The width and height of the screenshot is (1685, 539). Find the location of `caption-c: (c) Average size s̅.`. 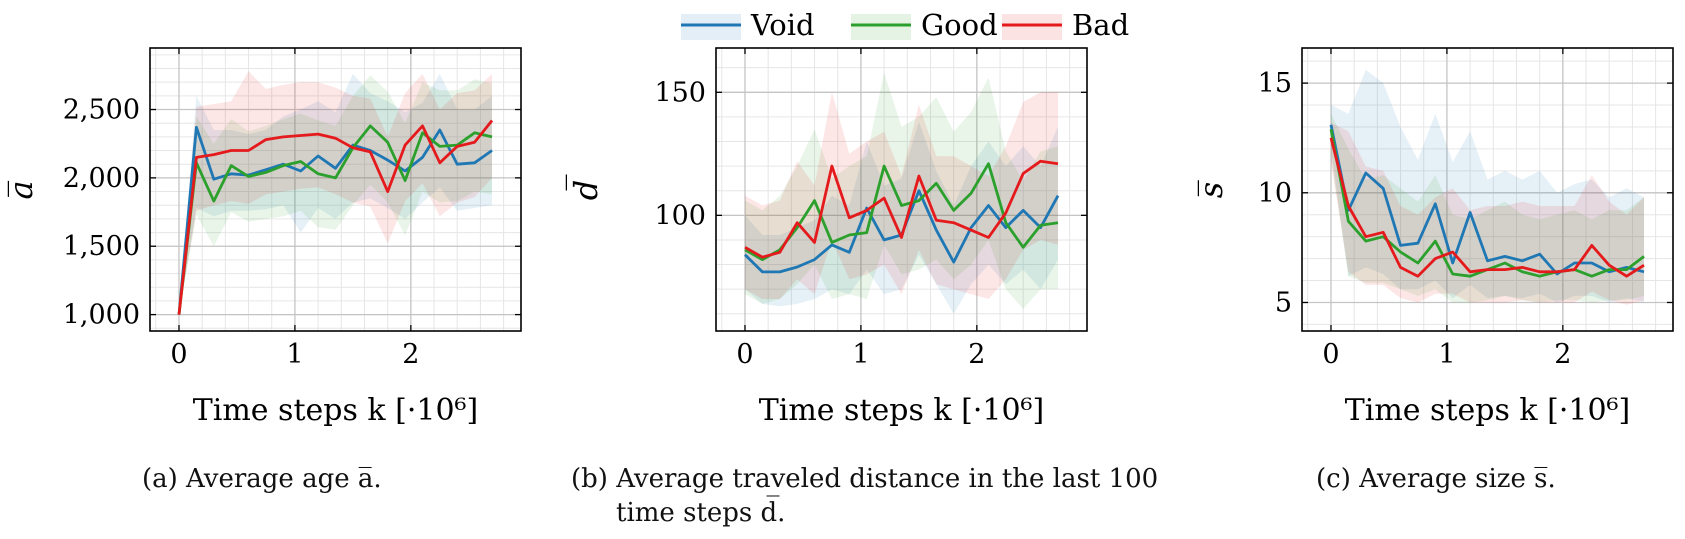

caption-c: (c) Average size s̅. is located at coordinates (1436, 479).